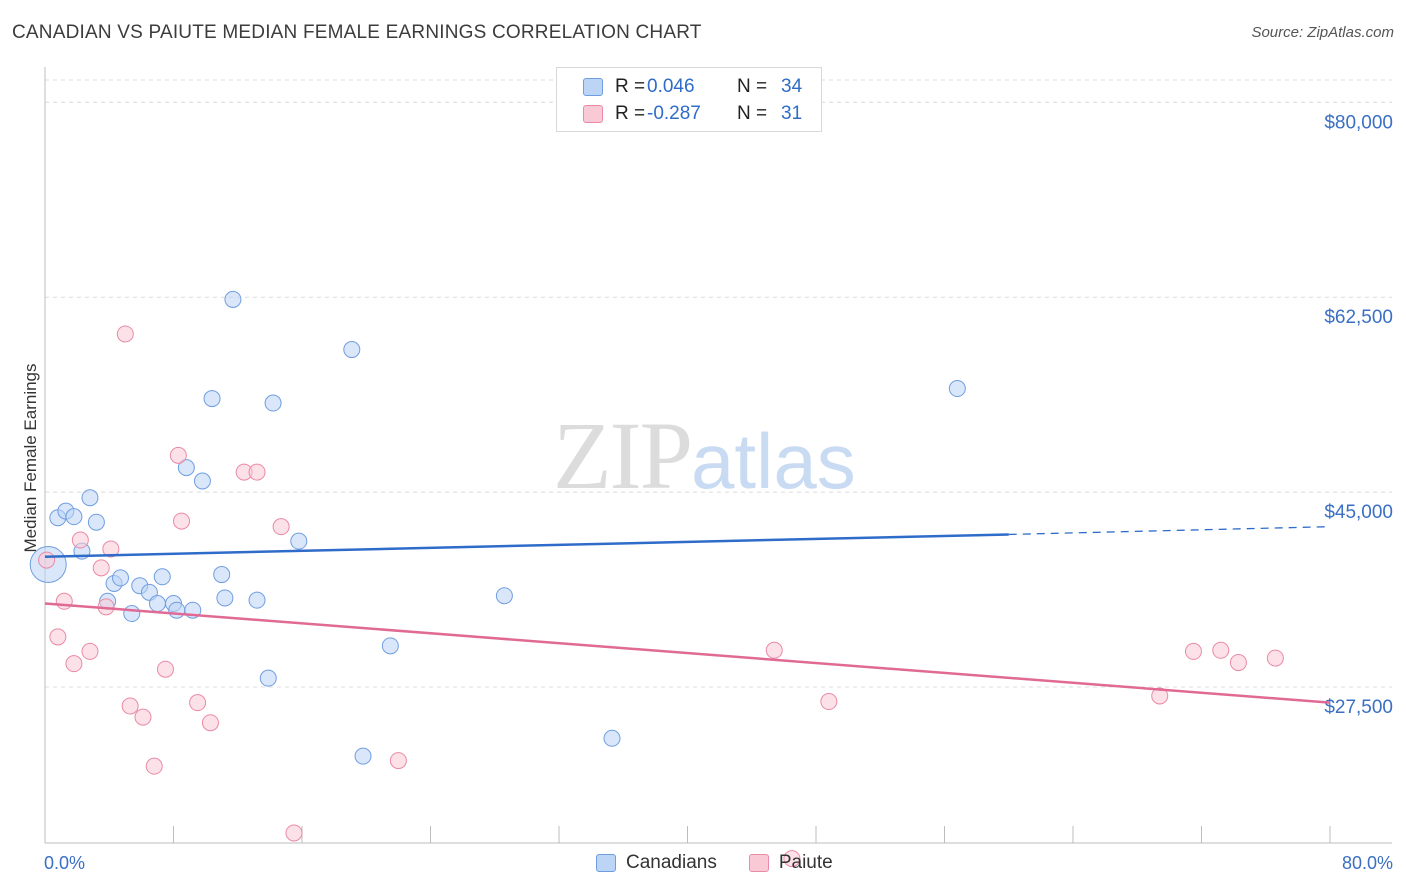 The height and width of the screenshot is (892, 1406). Describe the element at coordinates (1358, 512) in the screenshot. I see `y-tick-label: $45,000` at that location.